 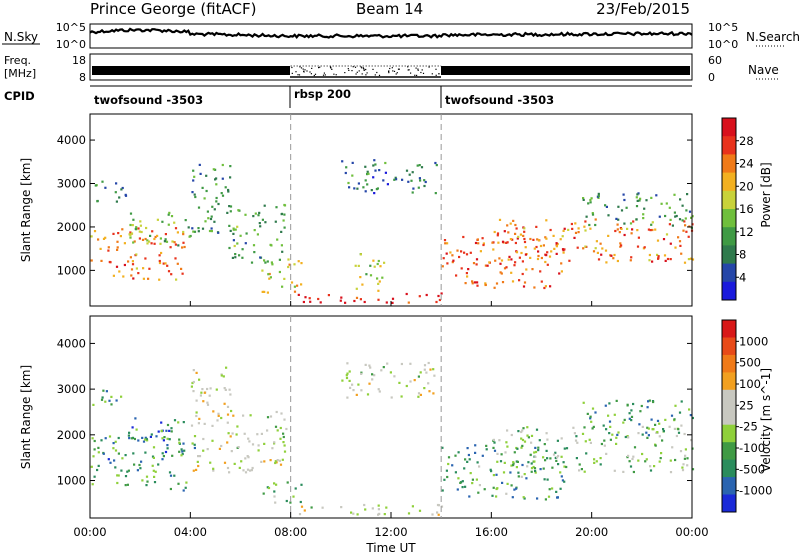 What do you see at coordinates (391, 33) in the screenshot?
I see `noise-sky-trace` at bounding box center [391, 33].